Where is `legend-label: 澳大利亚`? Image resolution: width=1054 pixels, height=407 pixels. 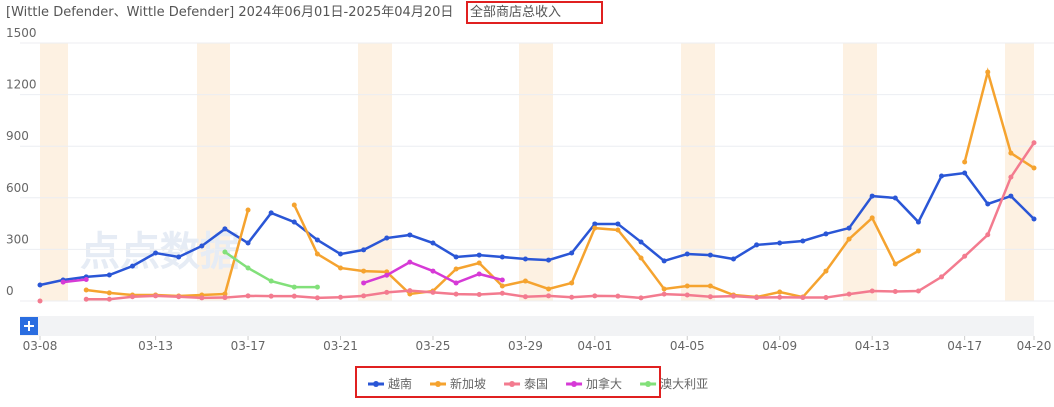 legend-label: 澳大利亚 is located at coordinates (684, 384).